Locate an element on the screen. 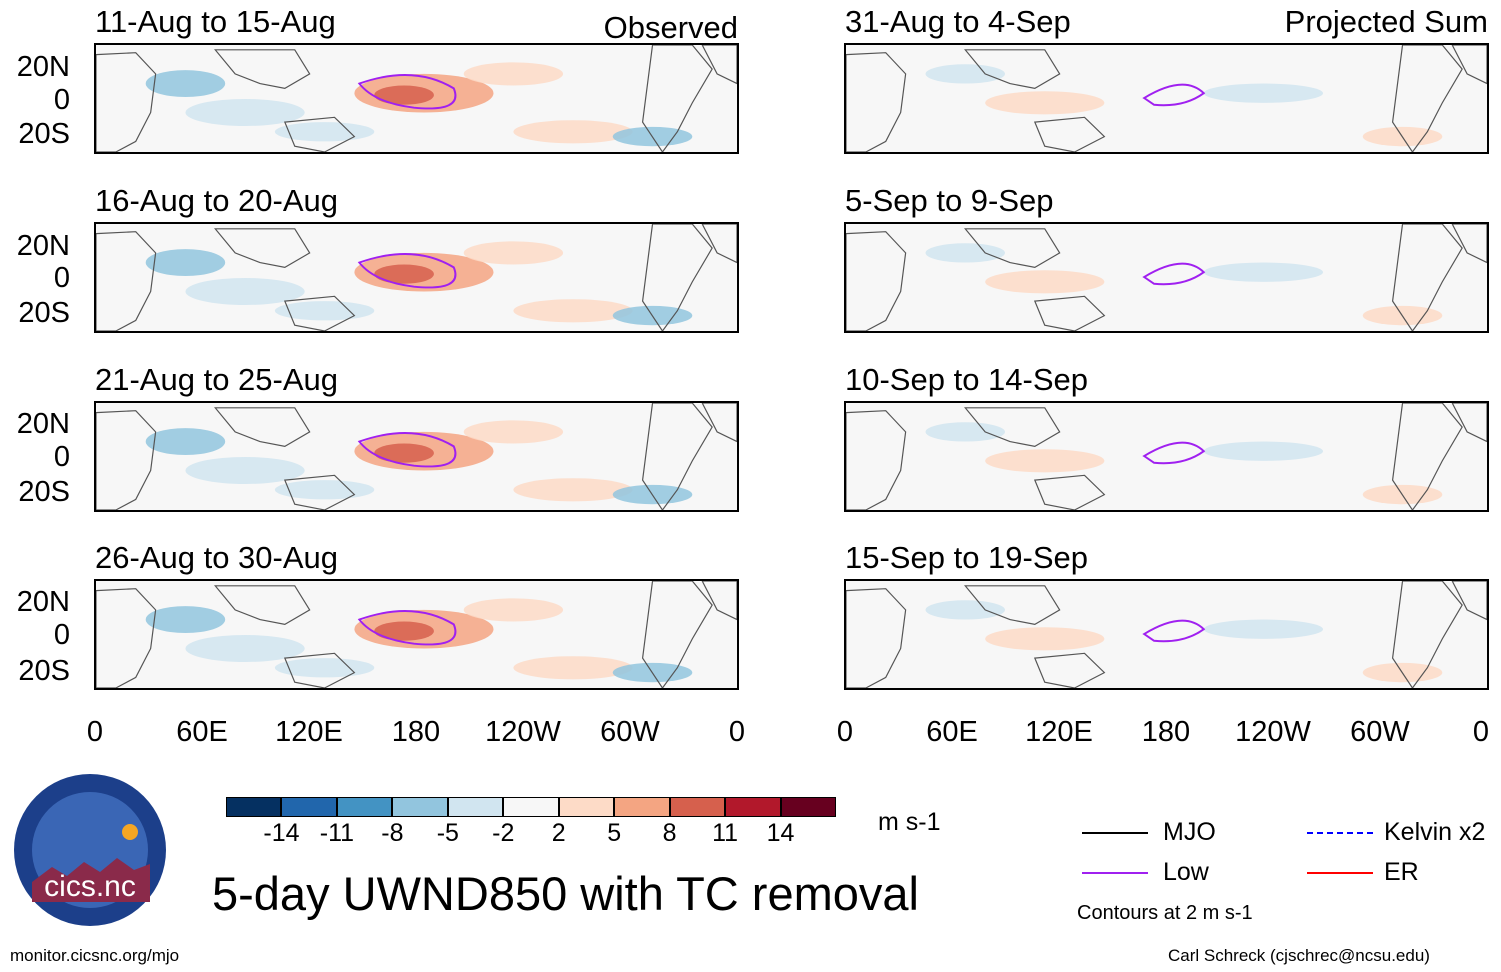 The height and width of the screenshot is (972, 1501). lon-label-0: 0 is located at coordinates (845, 732).